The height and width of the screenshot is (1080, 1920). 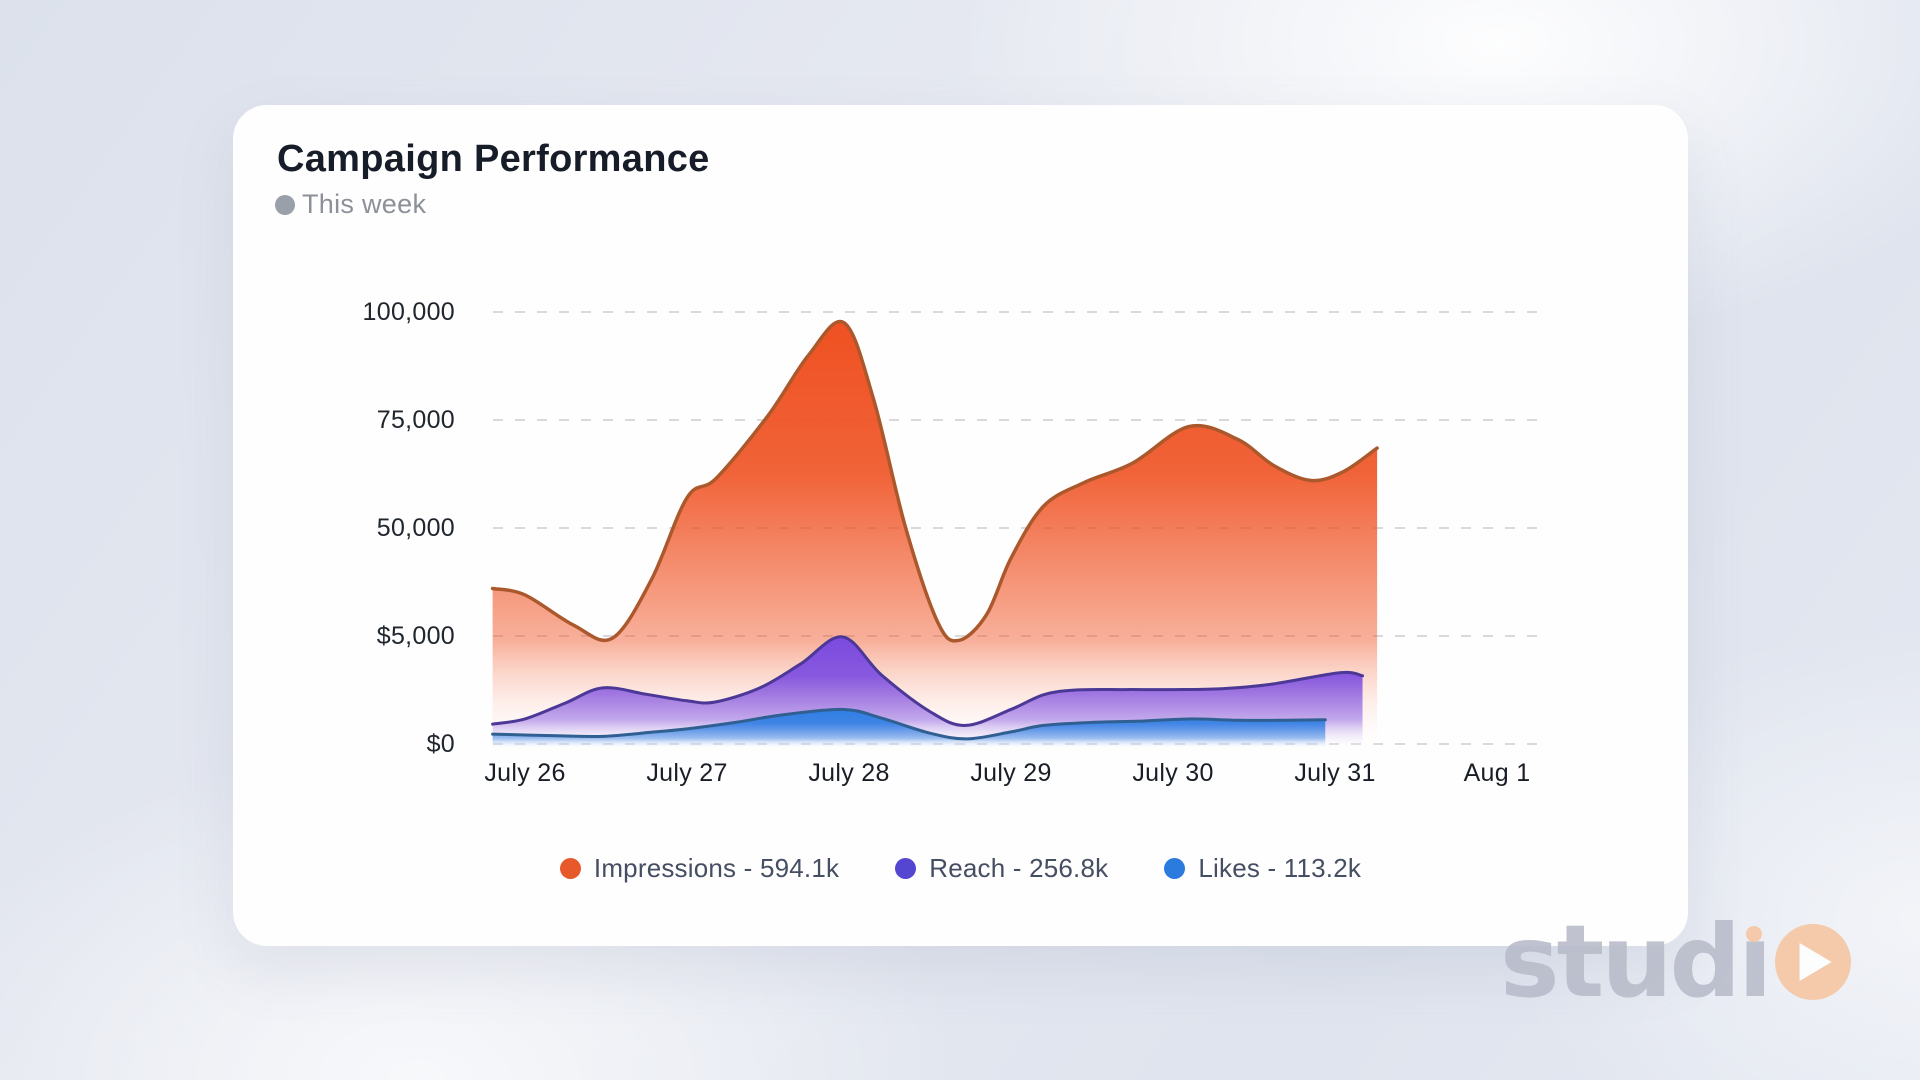 What do you see at coordinates (1335, 773) in the screenshot?
I see `x-tick-label: July 31` at bounding box center [1335, 773].